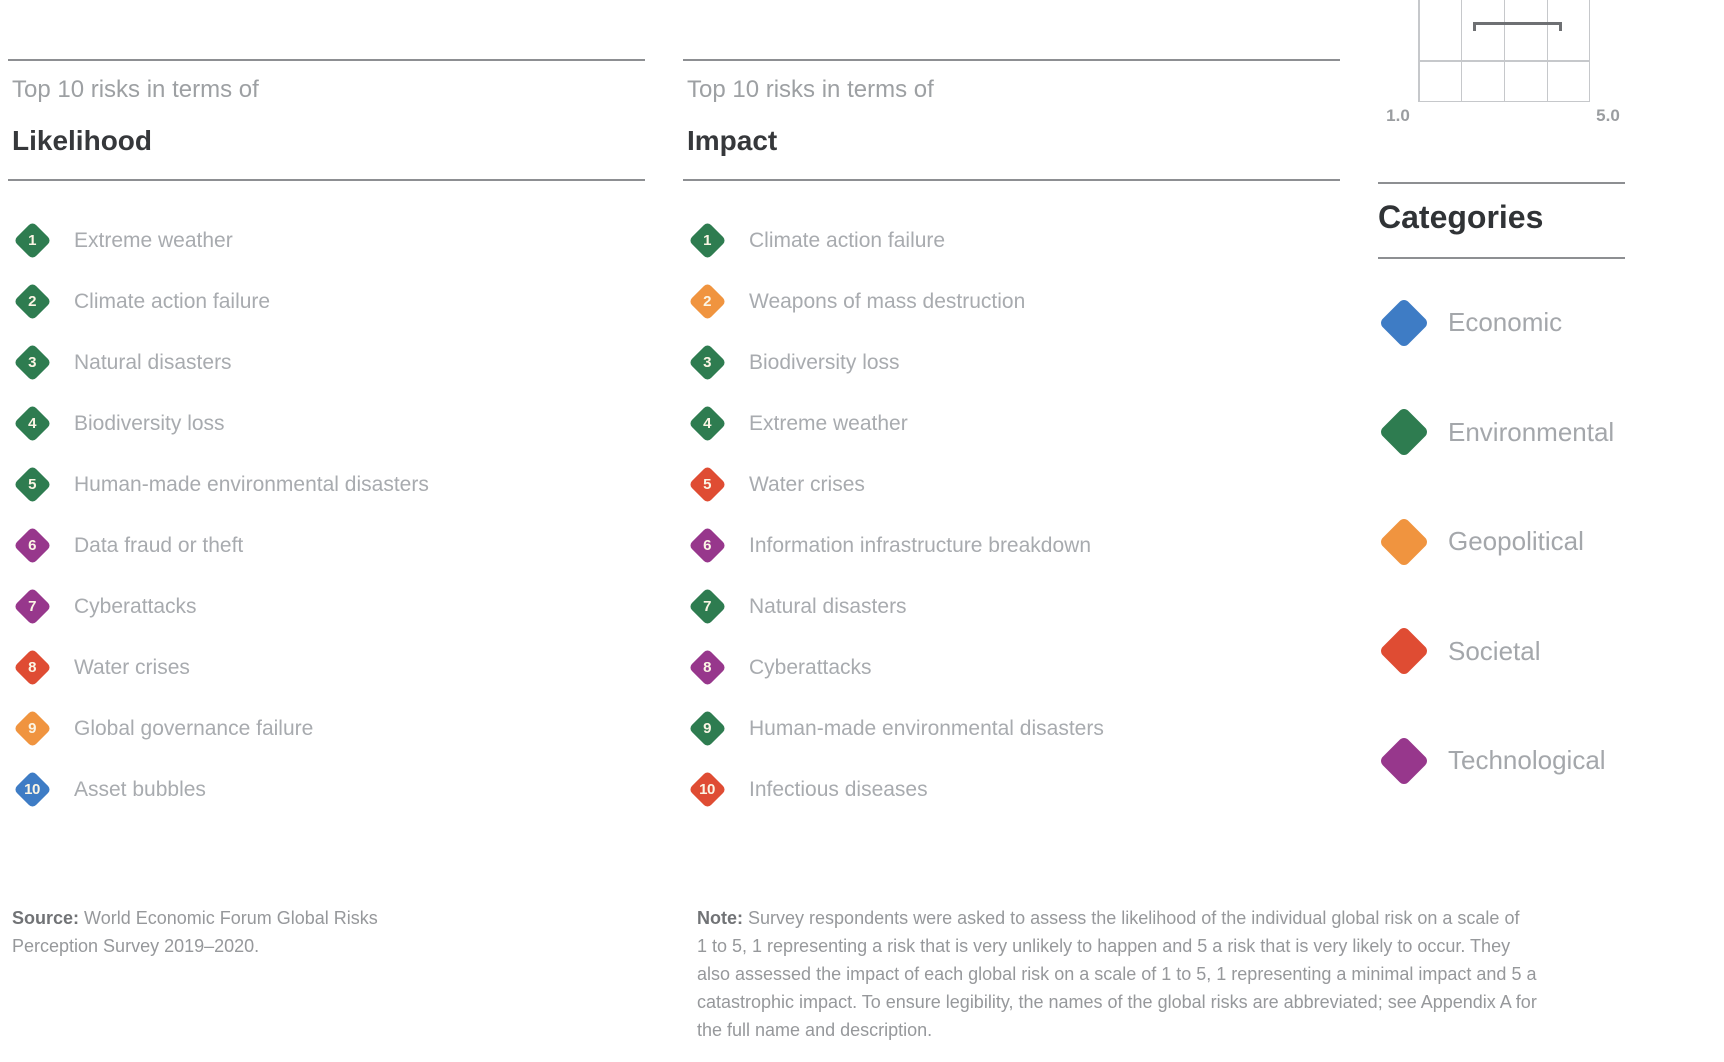 Image resolution: width=1724 pixels, height=1062 pixels. I want to click on risk-label: Water crises, so click(132, 667).